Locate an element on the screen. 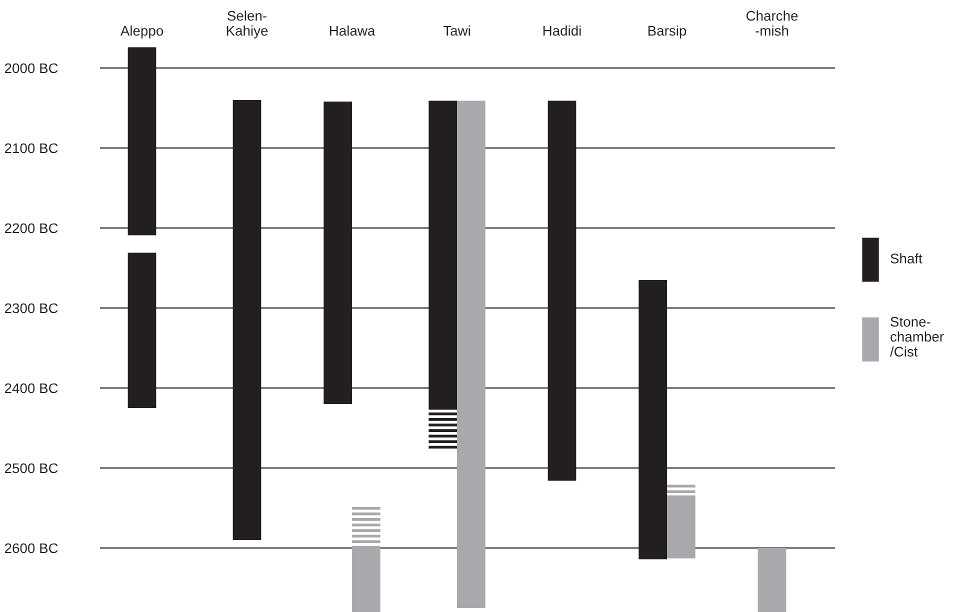 The image size is (965, 612). x-tick-label: Aleppo is located at coordinates (142, 31).